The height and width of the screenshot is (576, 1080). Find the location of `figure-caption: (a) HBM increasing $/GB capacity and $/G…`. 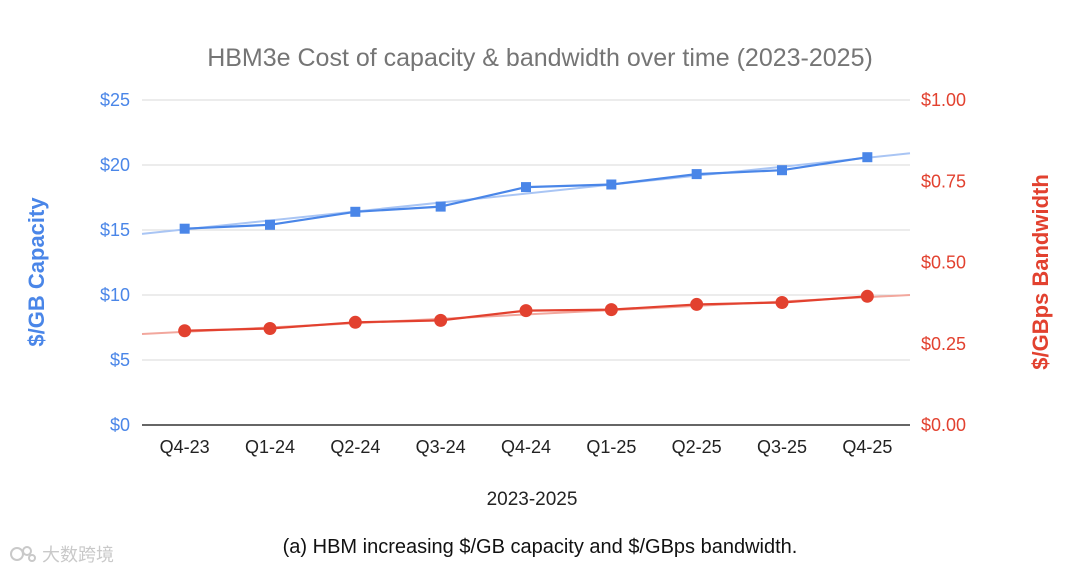

figure-caption: (a) HBM increasing $/GB capacity and $/G… is located at coordinates (540, 547).